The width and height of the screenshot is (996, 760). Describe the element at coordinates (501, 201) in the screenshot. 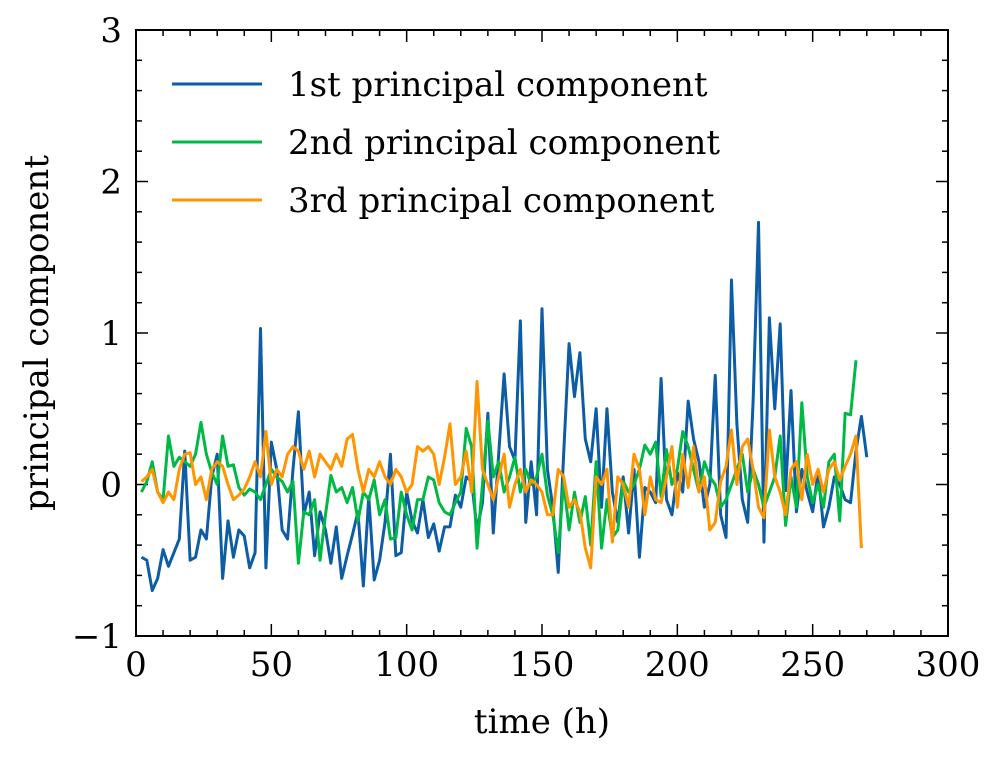

I see `legend-label-3: 3rd principal component` at that location.